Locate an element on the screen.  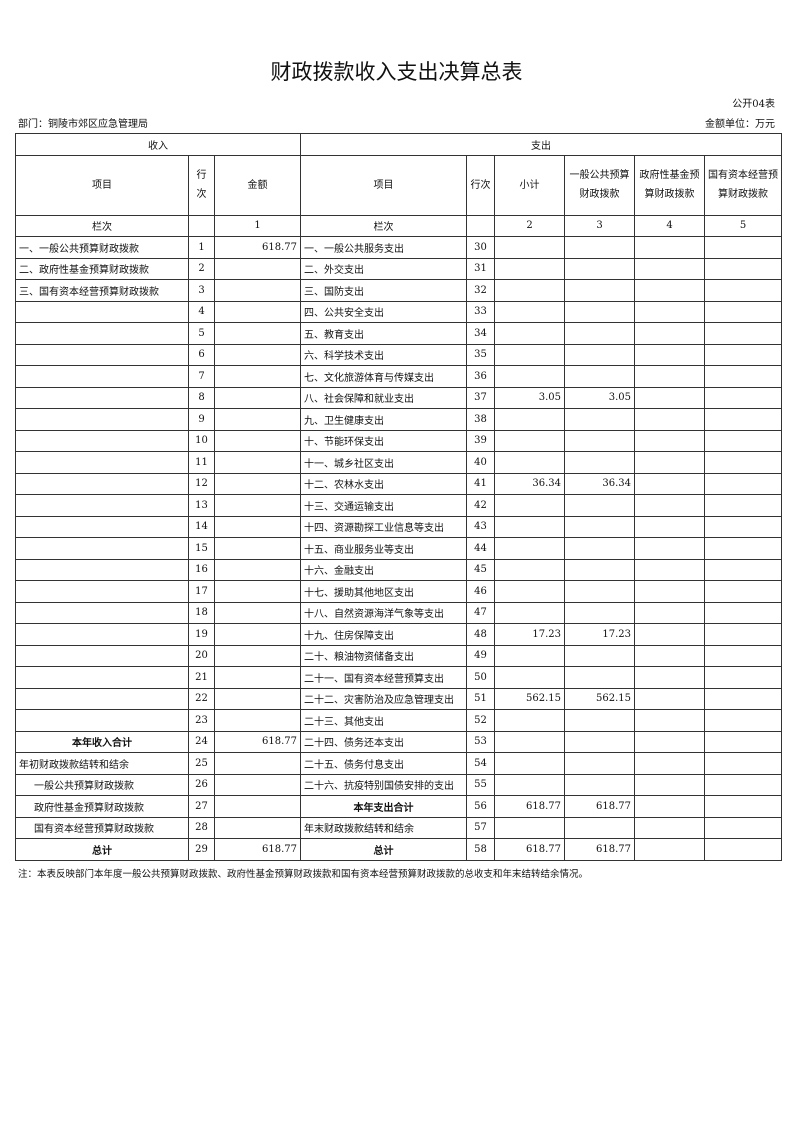
table-row: 15 十五、商业服务业等支出 44 is located at coordinates (398, 548).